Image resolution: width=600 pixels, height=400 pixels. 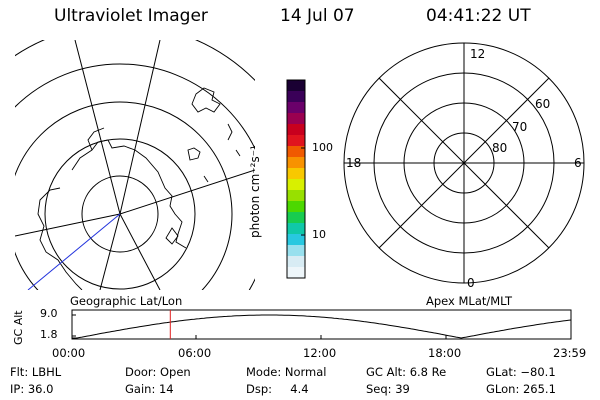 What do you see at coordinates (521, 372) in the screenshot?
I see `glat-value: GLat: −80.1` at bounding box center [521, 372].